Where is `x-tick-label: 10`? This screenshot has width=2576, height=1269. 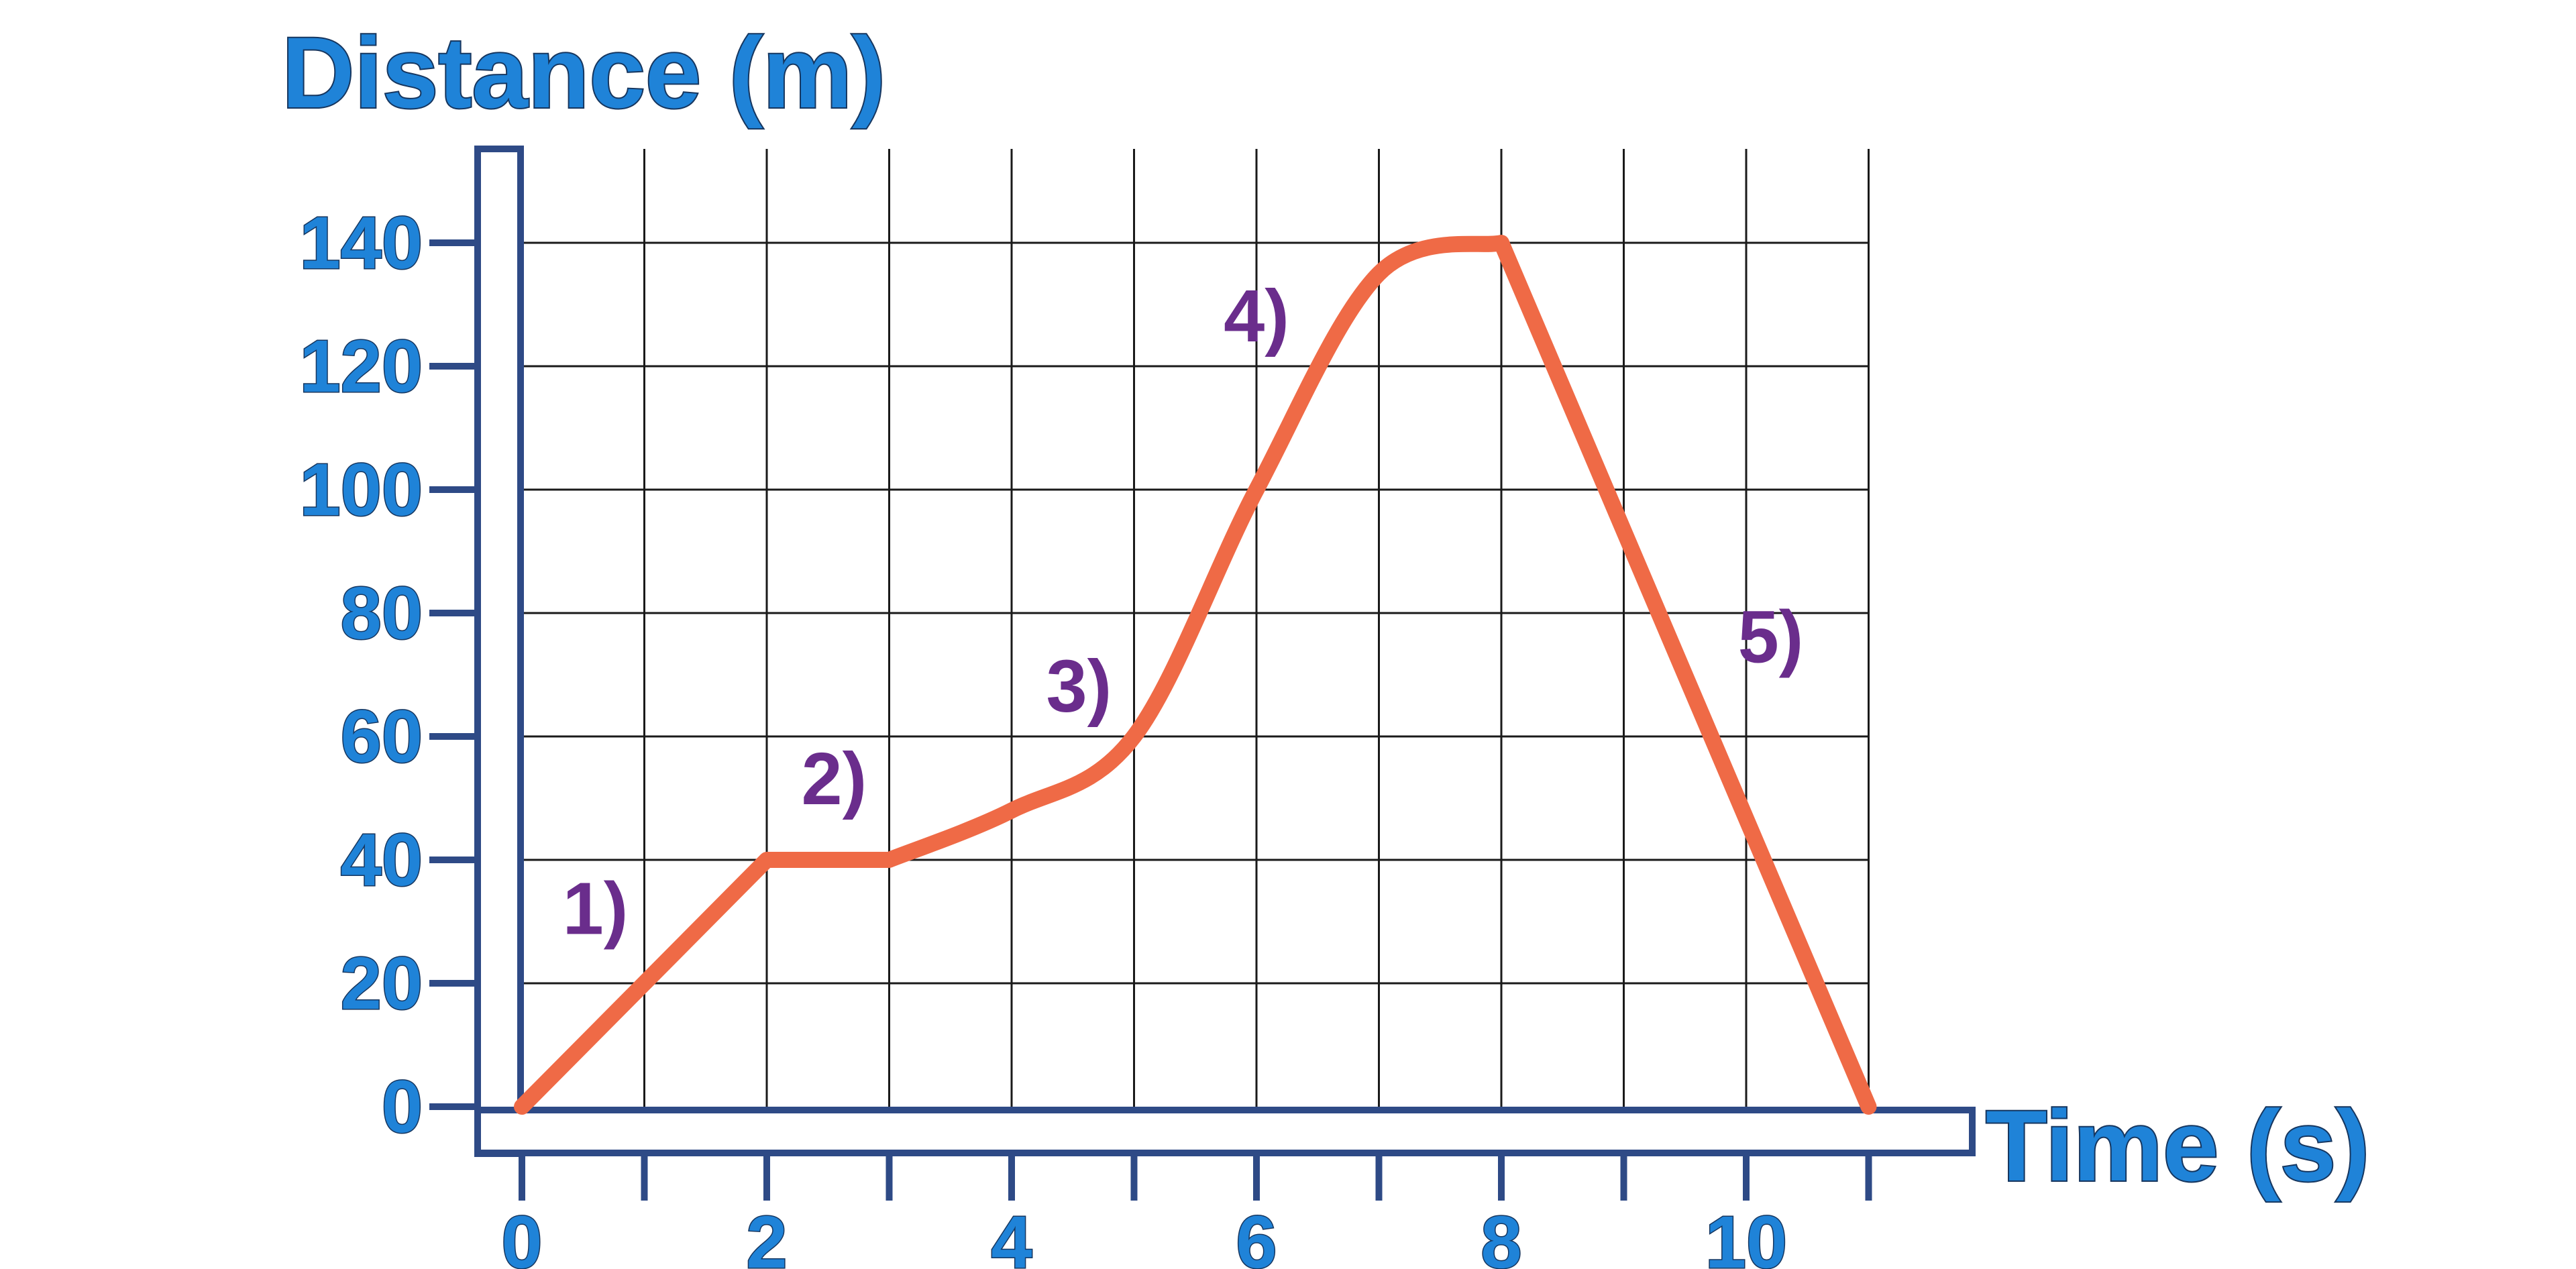 x-tick-label: 10 is located at coordinates (1746, 1235).